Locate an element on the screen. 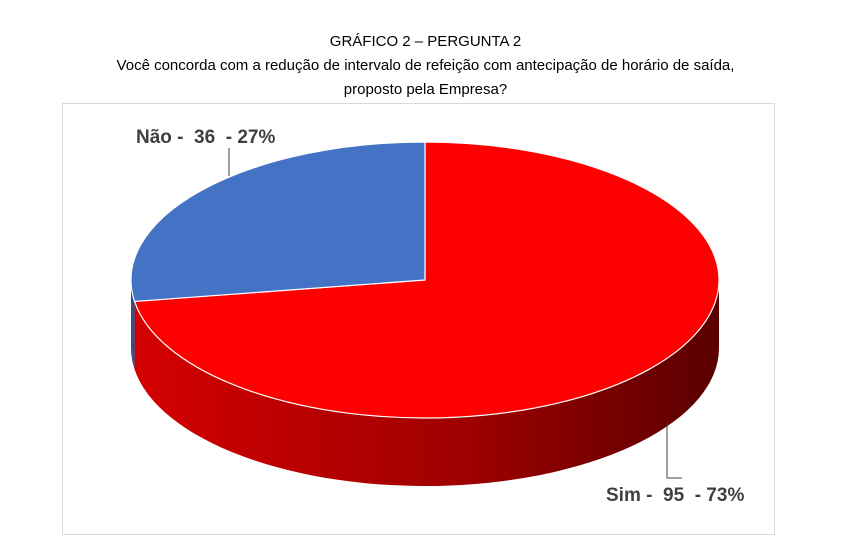 This screenshot has width=851, height=548. data-label-não: Não - 36 - 27% is located at coordinates (205, 137).